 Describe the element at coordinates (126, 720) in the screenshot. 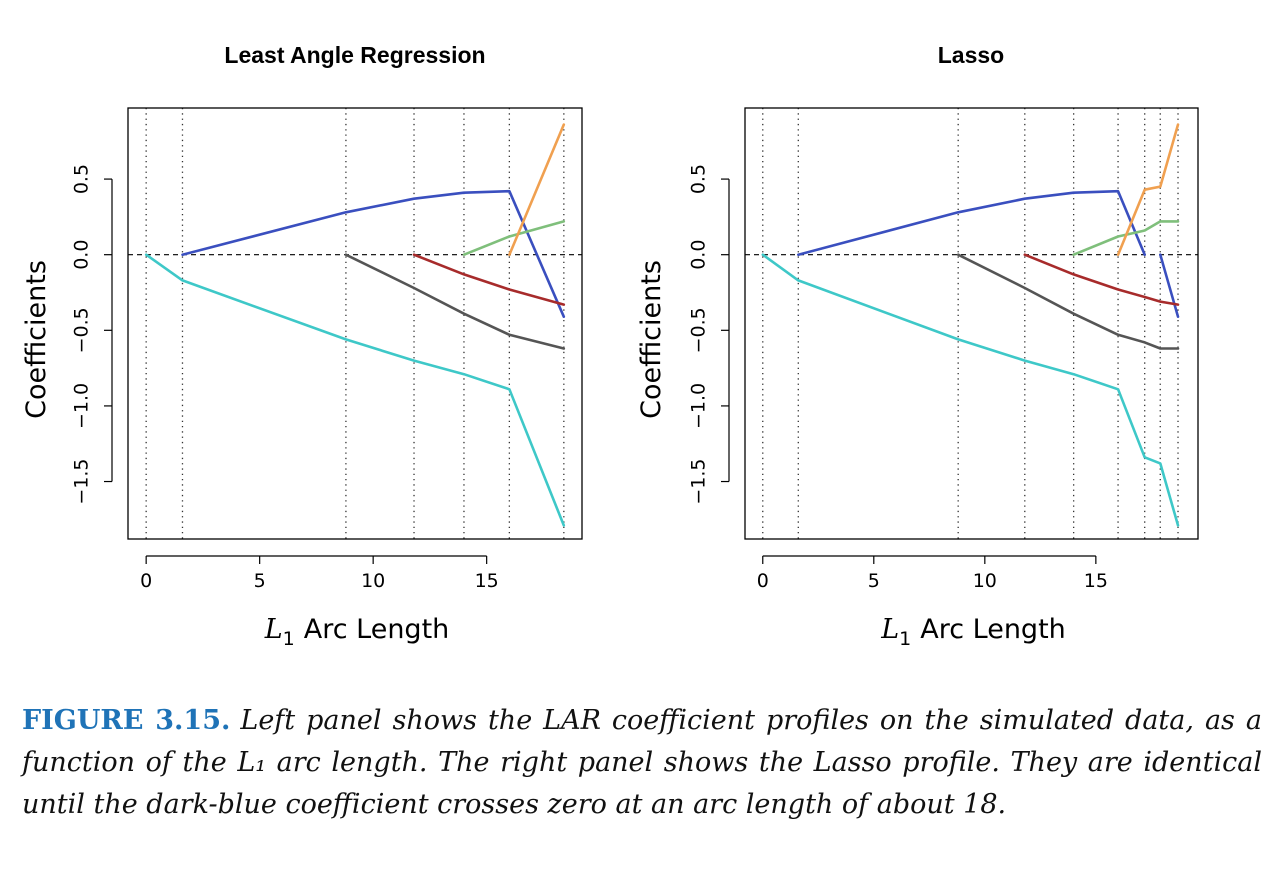

I see `caption-label: FIGURE 3.15.` at that location.